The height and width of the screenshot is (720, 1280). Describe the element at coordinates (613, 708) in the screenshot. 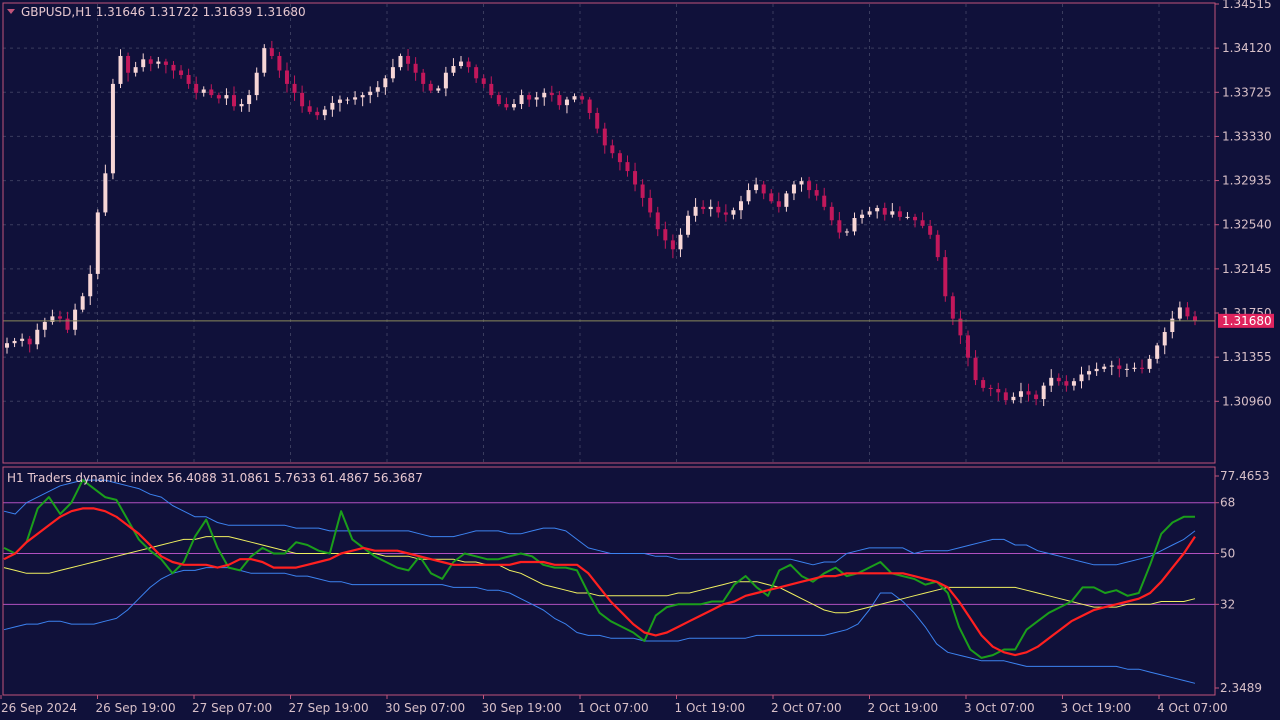

I see `time-tick-label: 1 Oct 07:00` at that location.